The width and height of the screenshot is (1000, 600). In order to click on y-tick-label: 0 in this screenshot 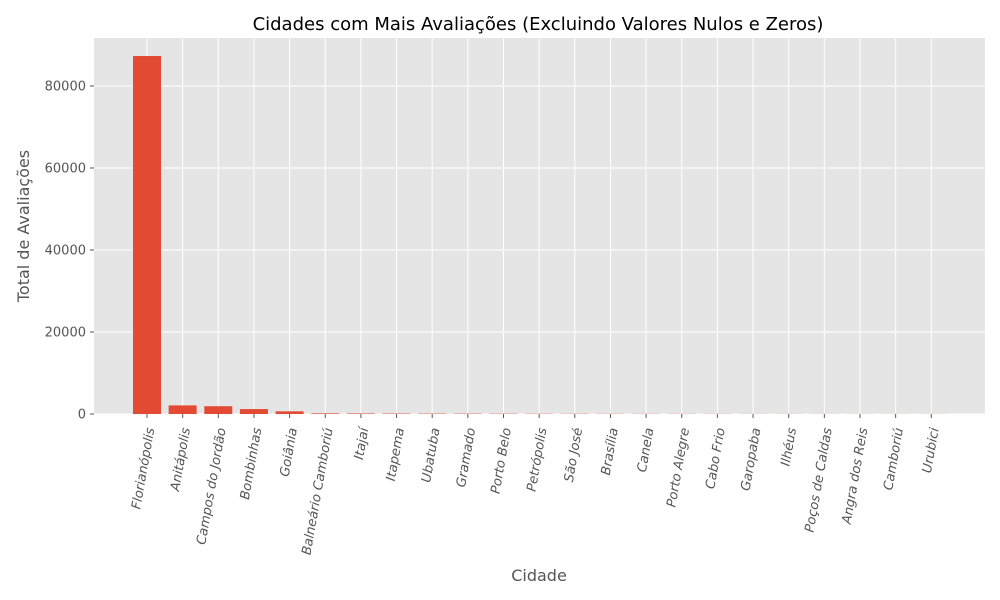, I will do `click(82, 415)`.